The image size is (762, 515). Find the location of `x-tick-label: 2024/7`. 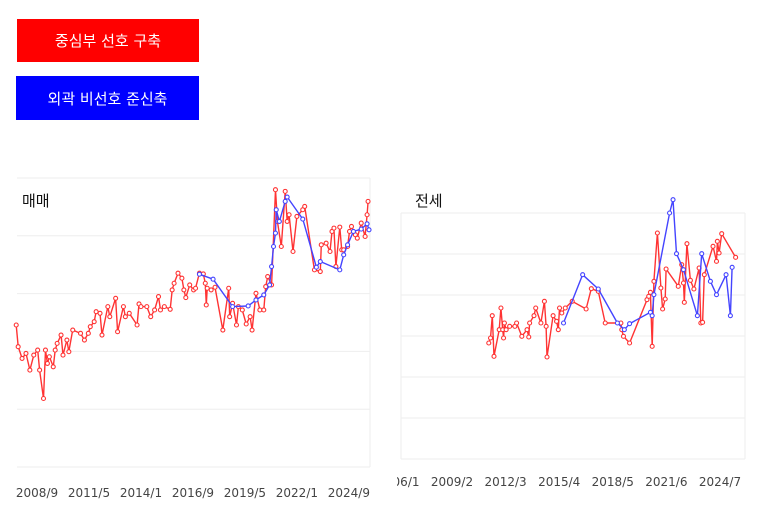

x-tick-label: 2024/7 is located at coordinates (720, 482).